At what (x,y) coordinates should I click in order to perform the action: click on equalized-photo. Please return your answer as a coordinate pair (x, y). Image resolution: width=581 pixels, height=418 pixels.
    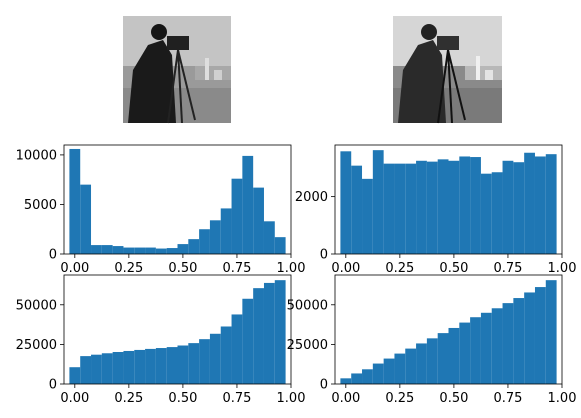
    Looking at the image, I should click on (447, 70).